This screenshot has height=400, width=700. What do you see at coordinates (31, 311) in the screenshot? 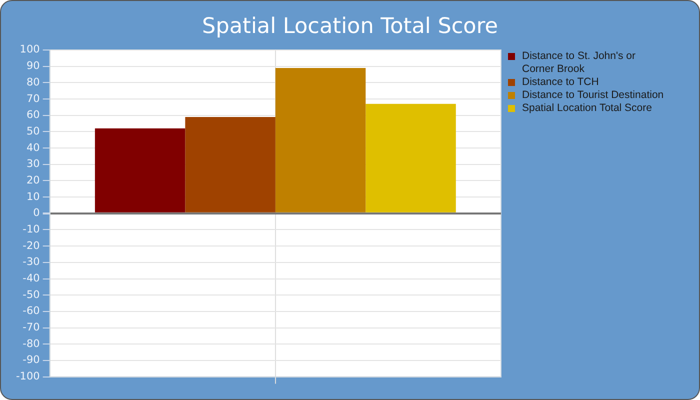
I see `y-tick-label: -60` at bounding box center [31, 311].